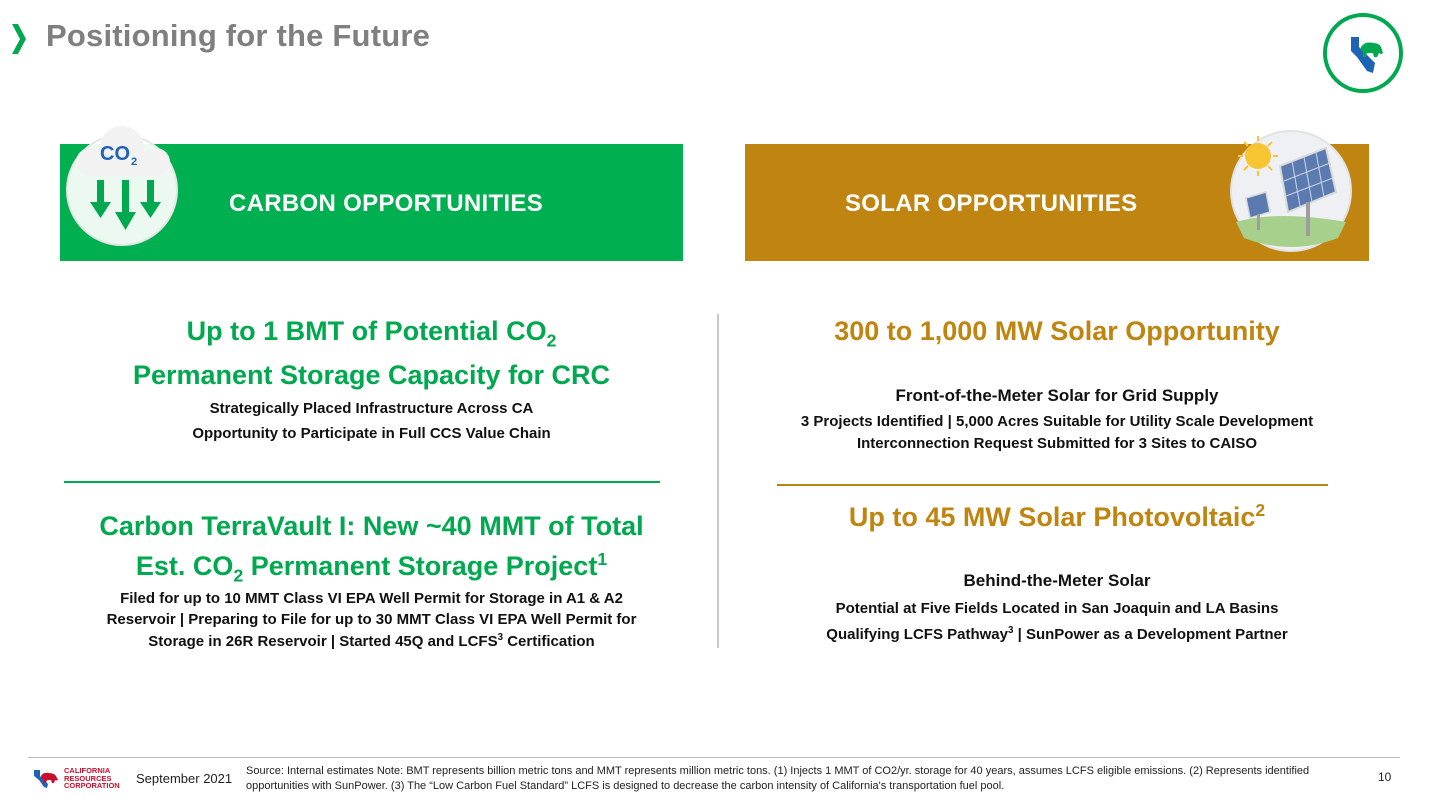 The height and width of the screenshot is (806, 1429). Describe the element at coordinates (1385, 777) in the screenshot. I see `page-number: 10` at that location.